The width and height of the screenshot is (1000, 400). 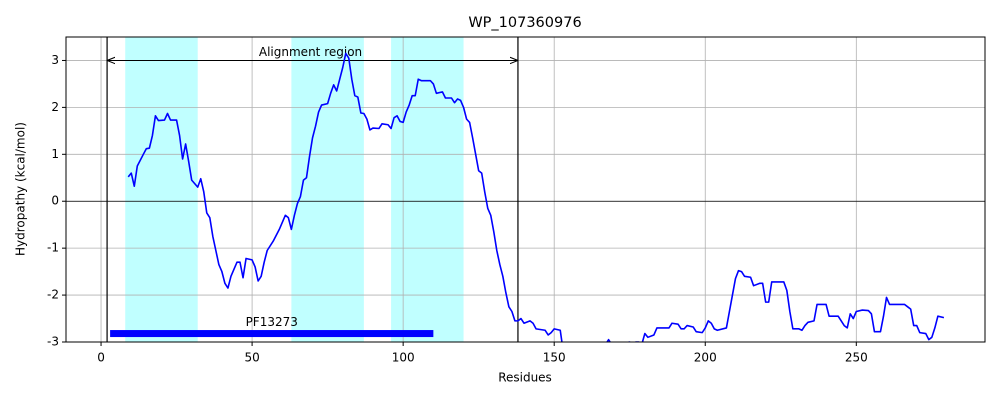 I want to click on domain-bar, so click(x=272, y=334).